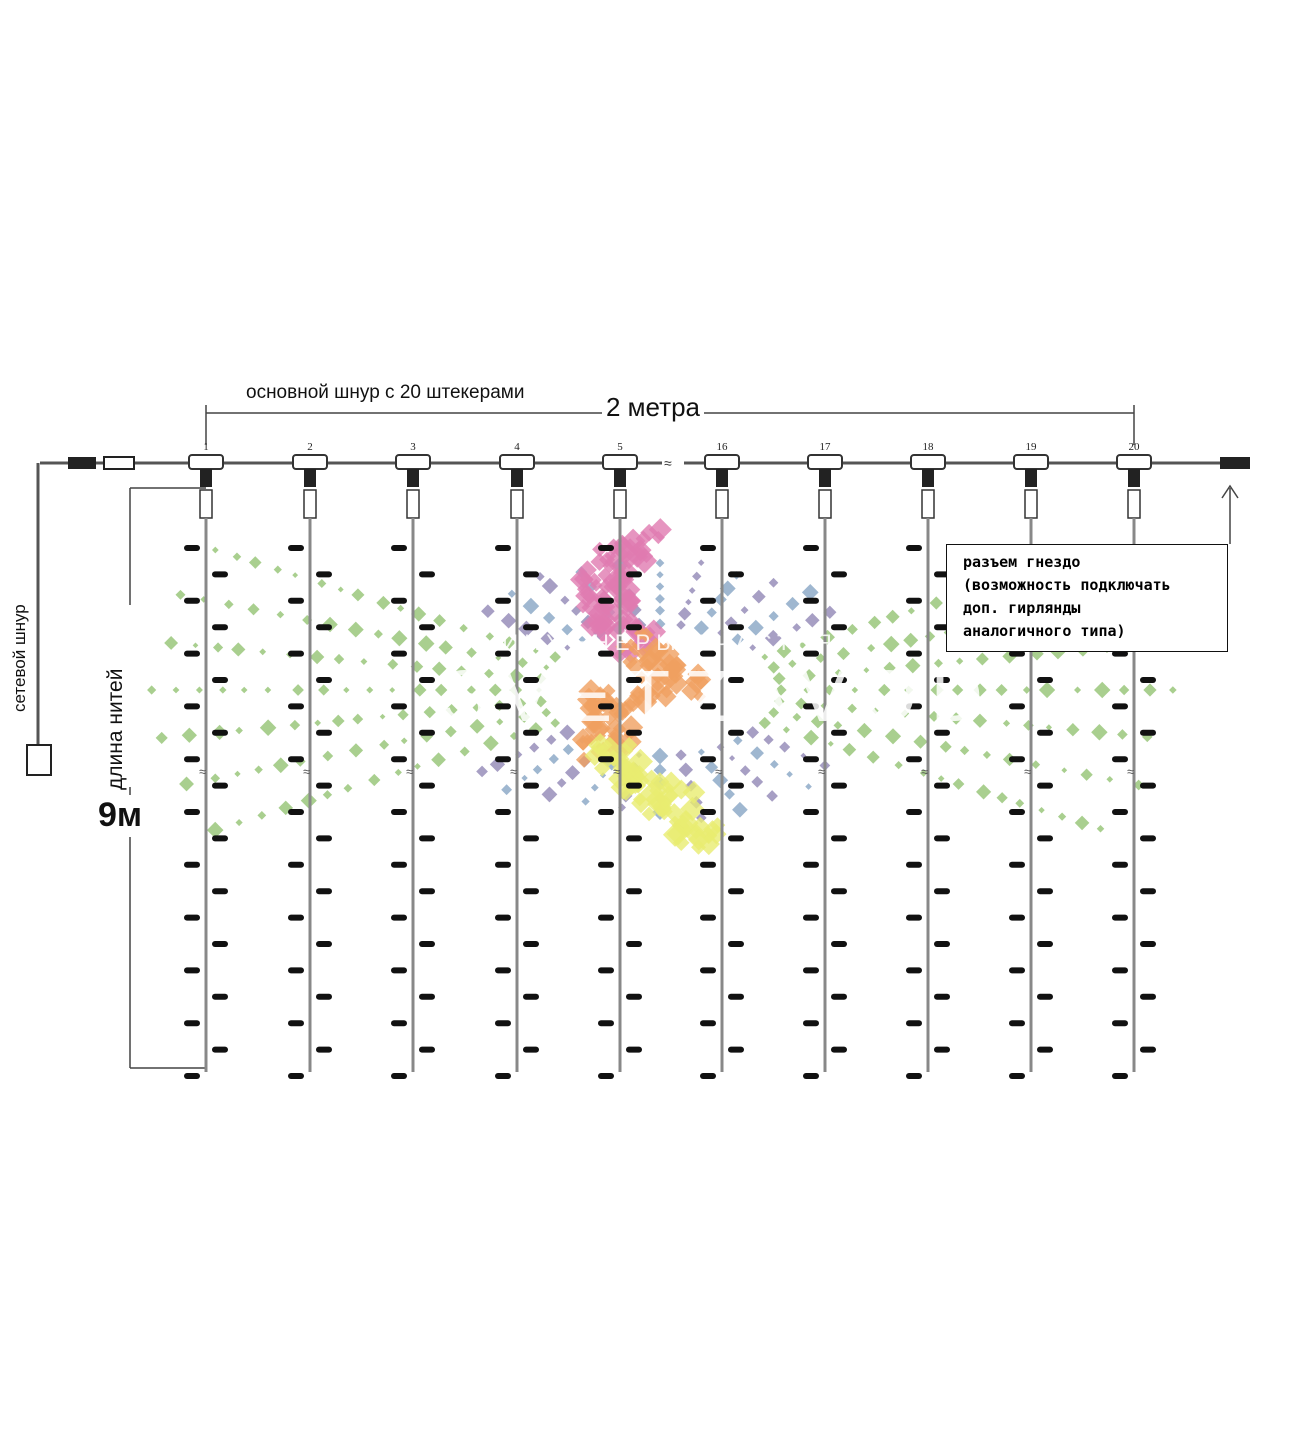  Describe the element at coordinates (1067, 585) in the screenshot. I see `socket-note-line: (возможность подключать` at that location.